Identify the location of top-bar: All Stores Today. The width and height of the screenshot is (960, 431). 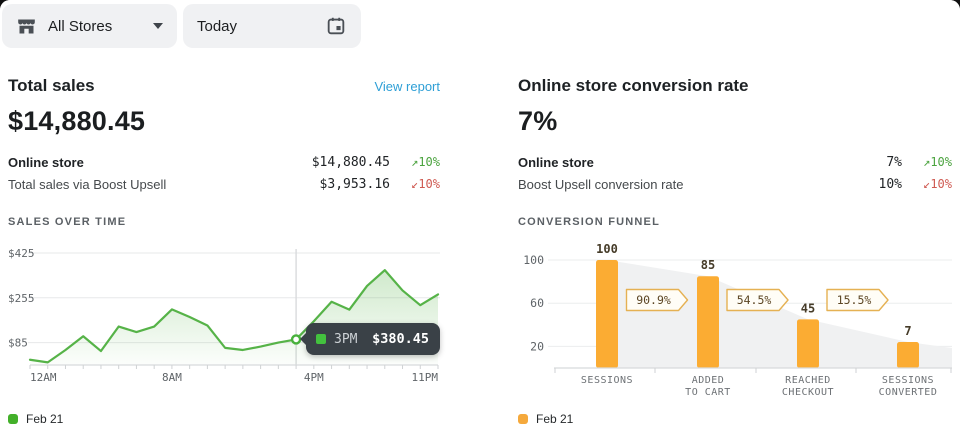
(480, 28).